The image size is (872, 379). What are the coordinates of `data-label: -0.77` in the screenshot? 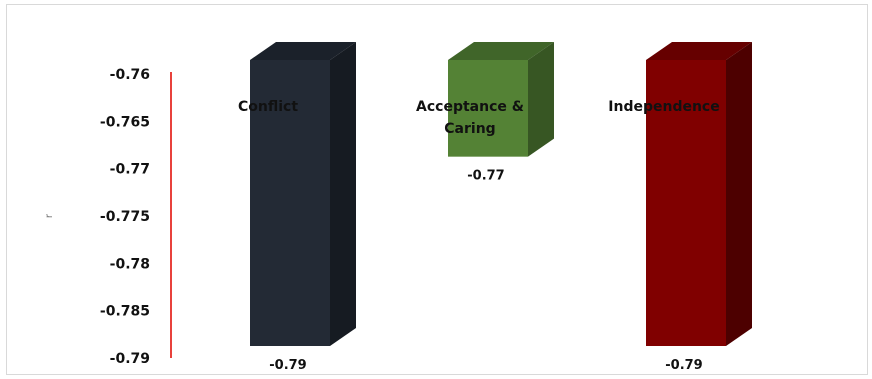 It's located at (485, 176).